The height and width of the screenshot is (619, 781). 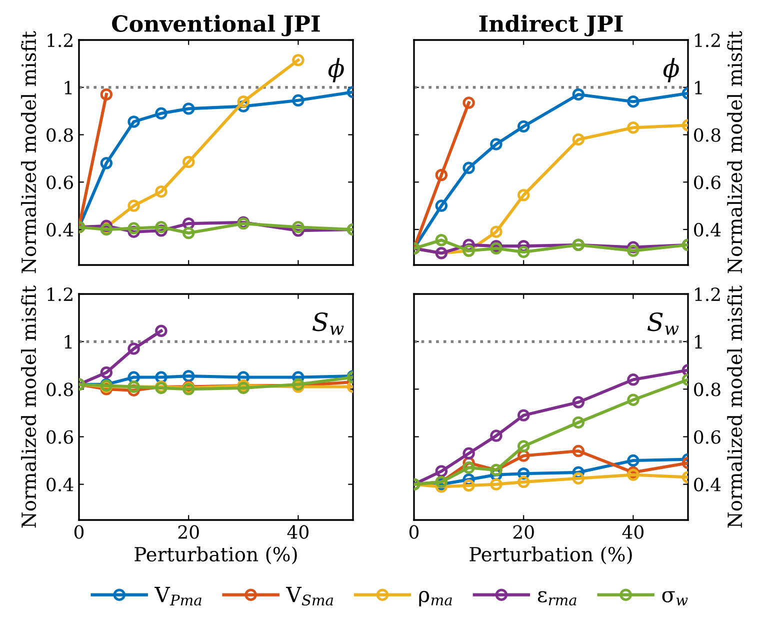 I want to click on legend-label: ρ$_{ma}$, so click(x=435, y=598).